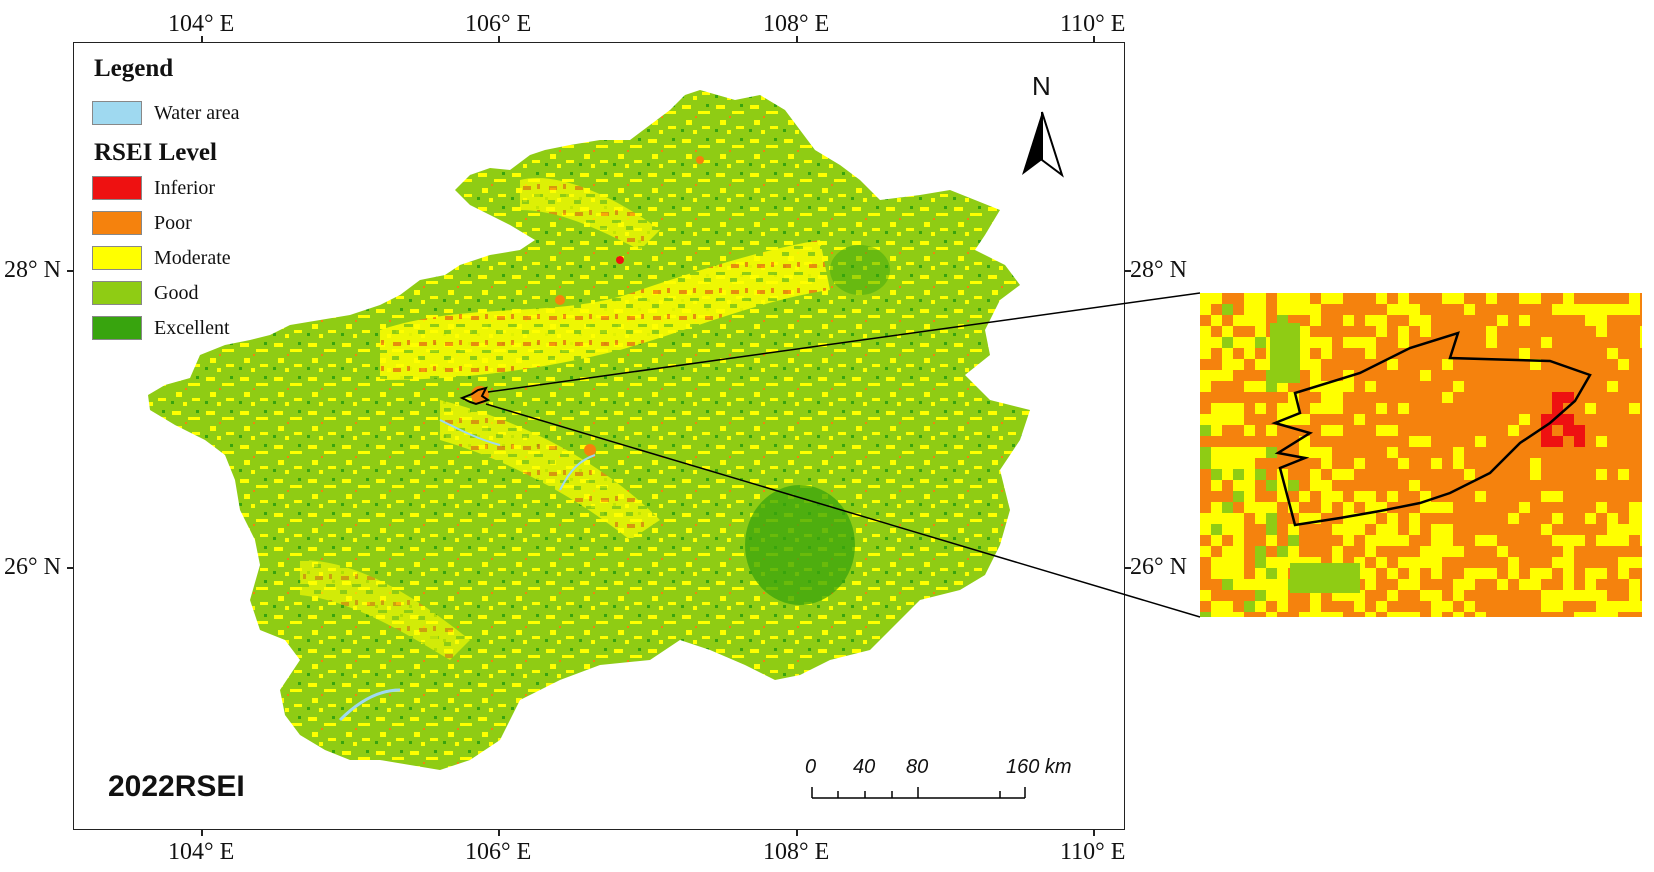 The height and width of the screenshot is (872, 1654). Describe the element at coordinates (201, 24) in the screenshot. I see `lon-label-top-104: 104° E` at that location.